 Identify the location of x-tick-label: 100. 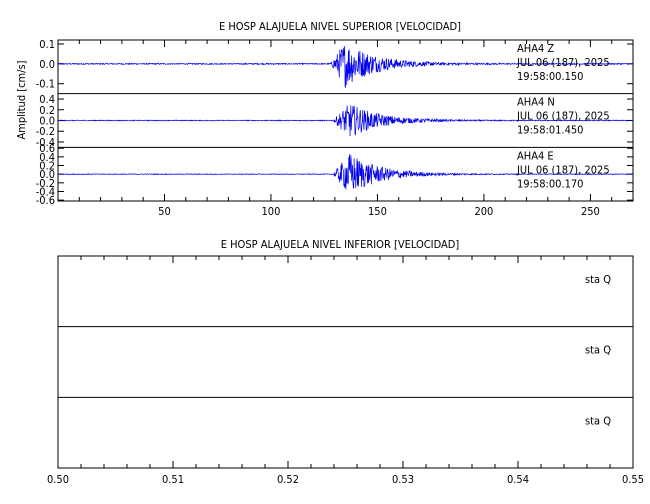
(271, 211).